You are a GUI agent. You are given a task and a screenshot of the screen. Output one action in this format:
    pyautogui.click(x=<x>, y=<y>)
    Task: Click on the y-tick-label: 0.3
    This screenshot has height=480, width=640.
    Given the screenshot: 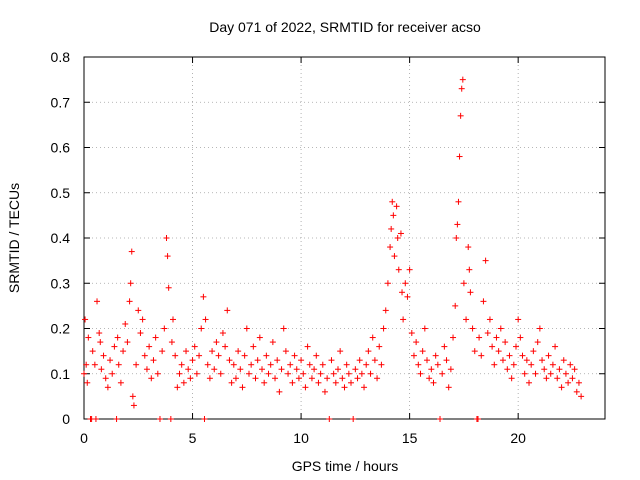 What is the action you would take?
    pyautogui.click(x=61, y=283)
    